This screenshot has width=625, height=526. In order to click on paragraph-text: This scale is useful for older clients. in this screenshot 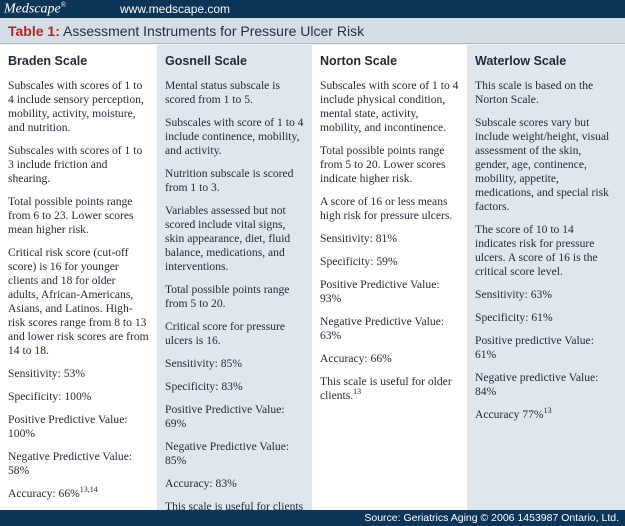, I will do `click(386, 388)`.